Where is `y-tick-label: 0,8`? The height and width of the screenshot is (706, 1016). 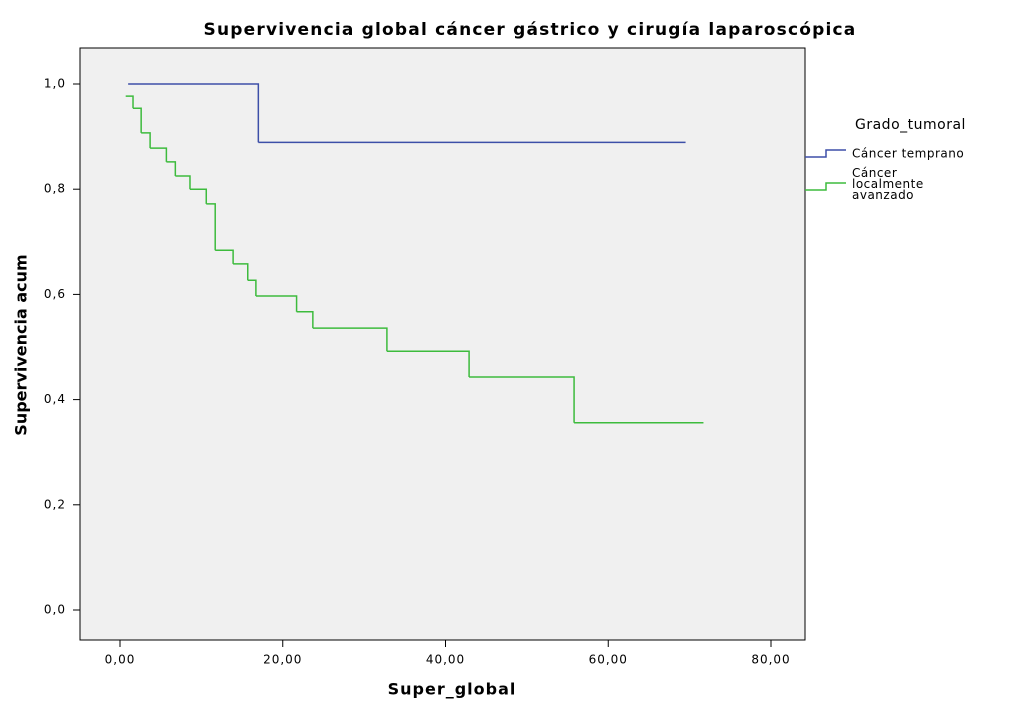 y-tick-label: 0,8 is located at coordinates (55, 189).